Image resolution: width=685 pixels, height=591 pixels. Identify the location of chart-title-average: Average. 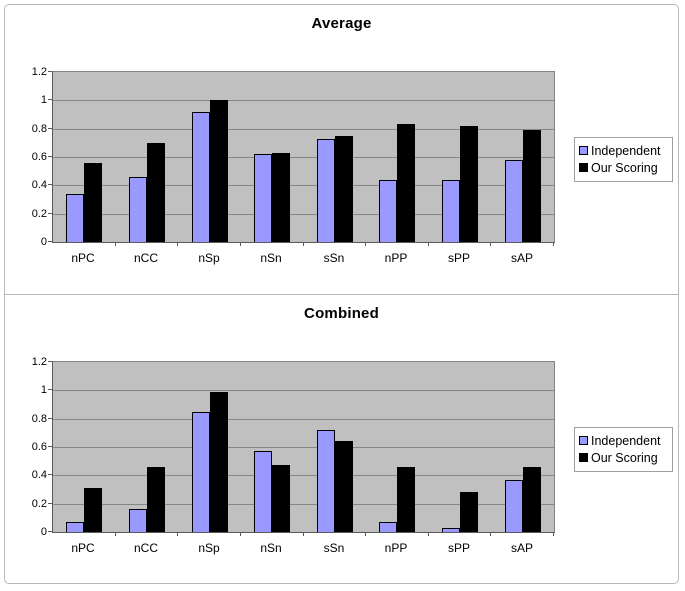
(341, 23).